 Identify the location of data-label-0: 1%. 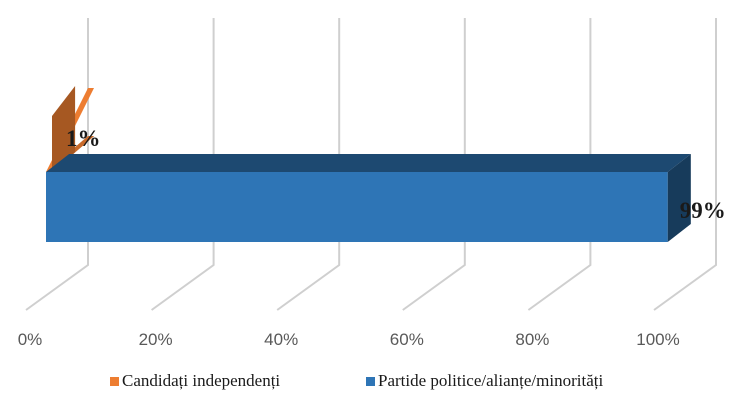
(83, 138).